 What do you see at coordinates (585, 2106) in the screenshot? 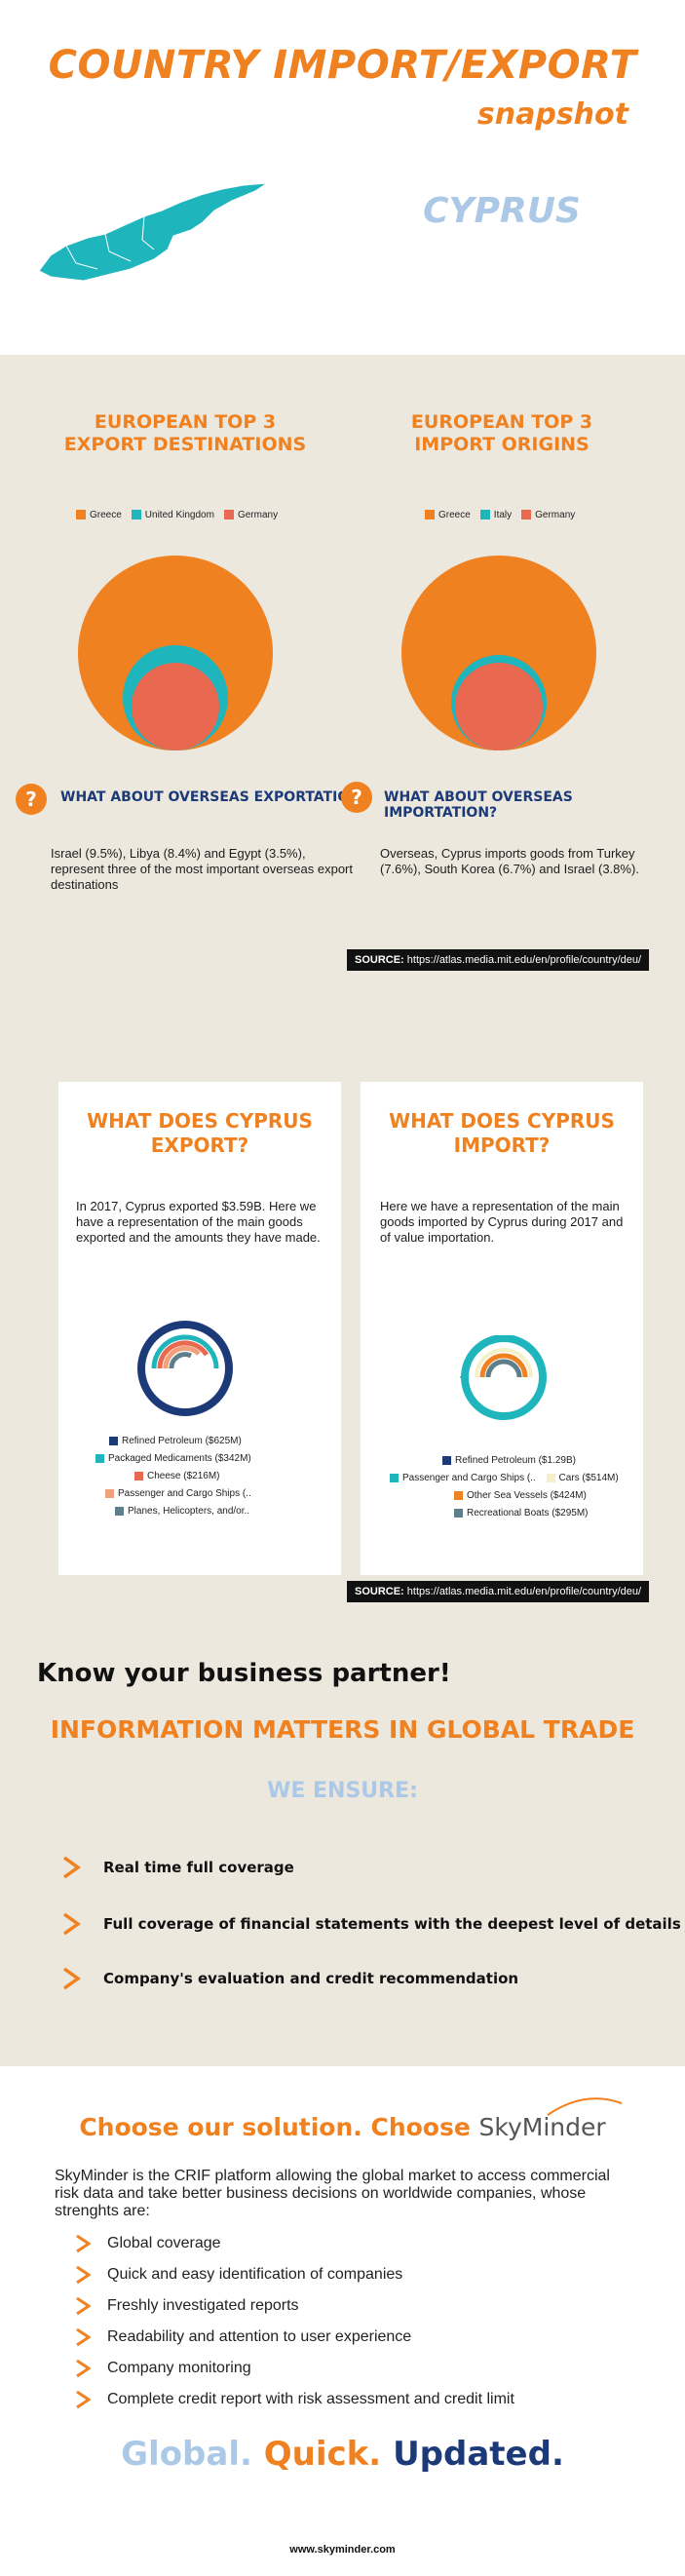
I see `logo-swoosh-icon` at bounding box center [585, 2106].